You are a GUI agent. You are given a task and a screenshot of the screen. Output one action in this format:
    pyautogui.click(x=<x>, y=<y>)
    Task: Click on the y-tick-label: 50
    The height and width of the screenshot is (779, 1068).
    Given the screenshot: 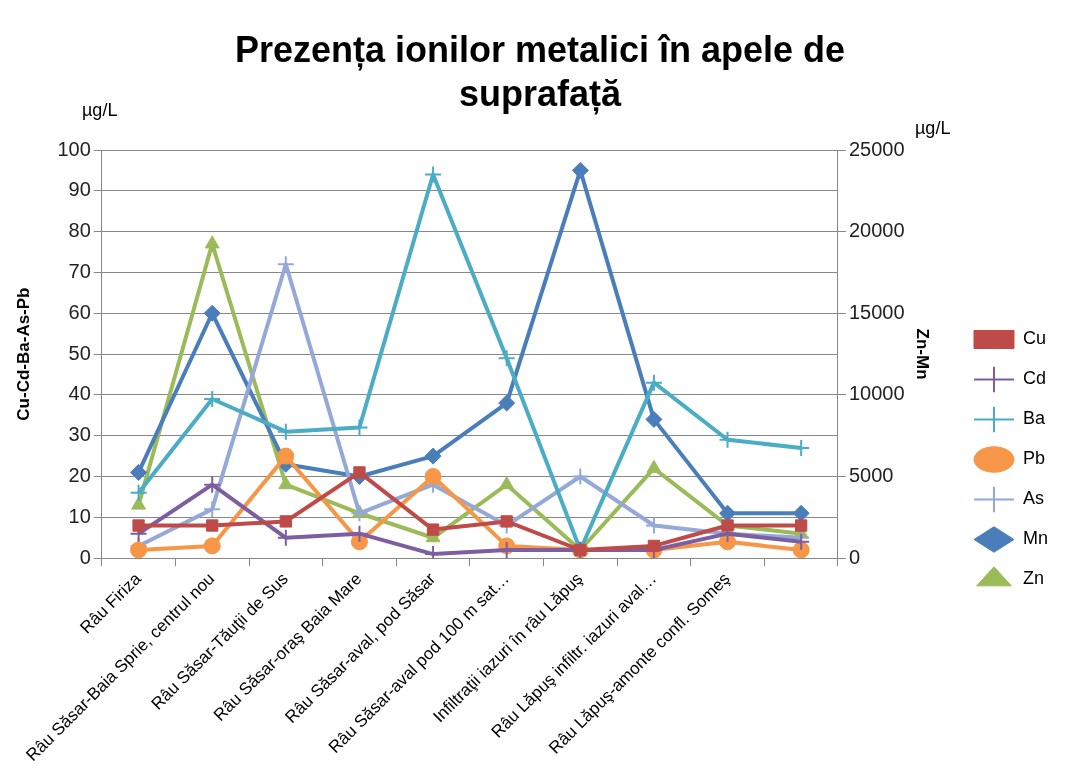 What is the action you would take?
    pyautogui.click(x=79, y=352)
    